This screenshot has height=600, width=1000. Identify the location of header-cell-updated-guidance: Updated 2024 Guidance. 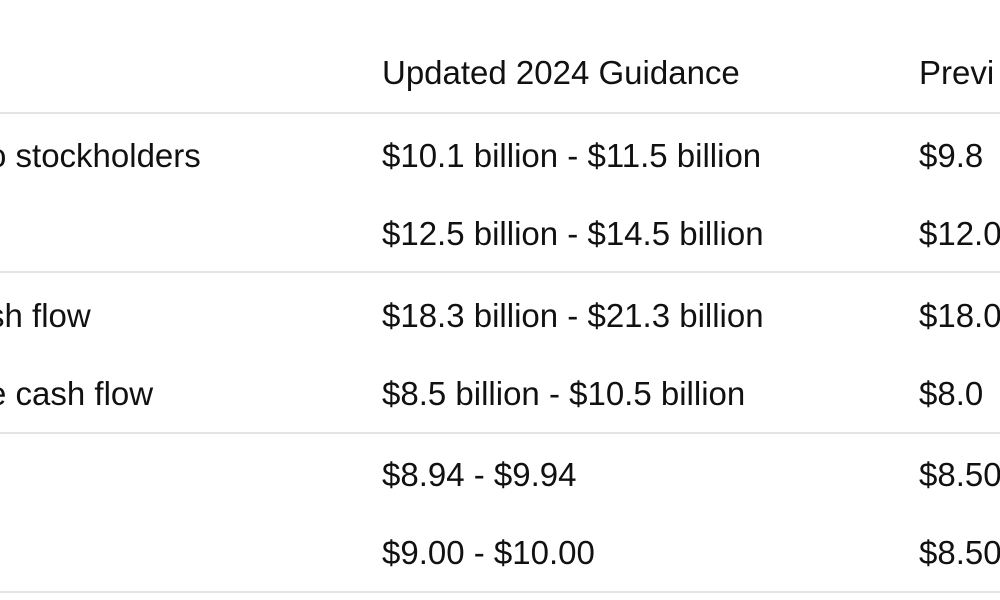
(561, 72).